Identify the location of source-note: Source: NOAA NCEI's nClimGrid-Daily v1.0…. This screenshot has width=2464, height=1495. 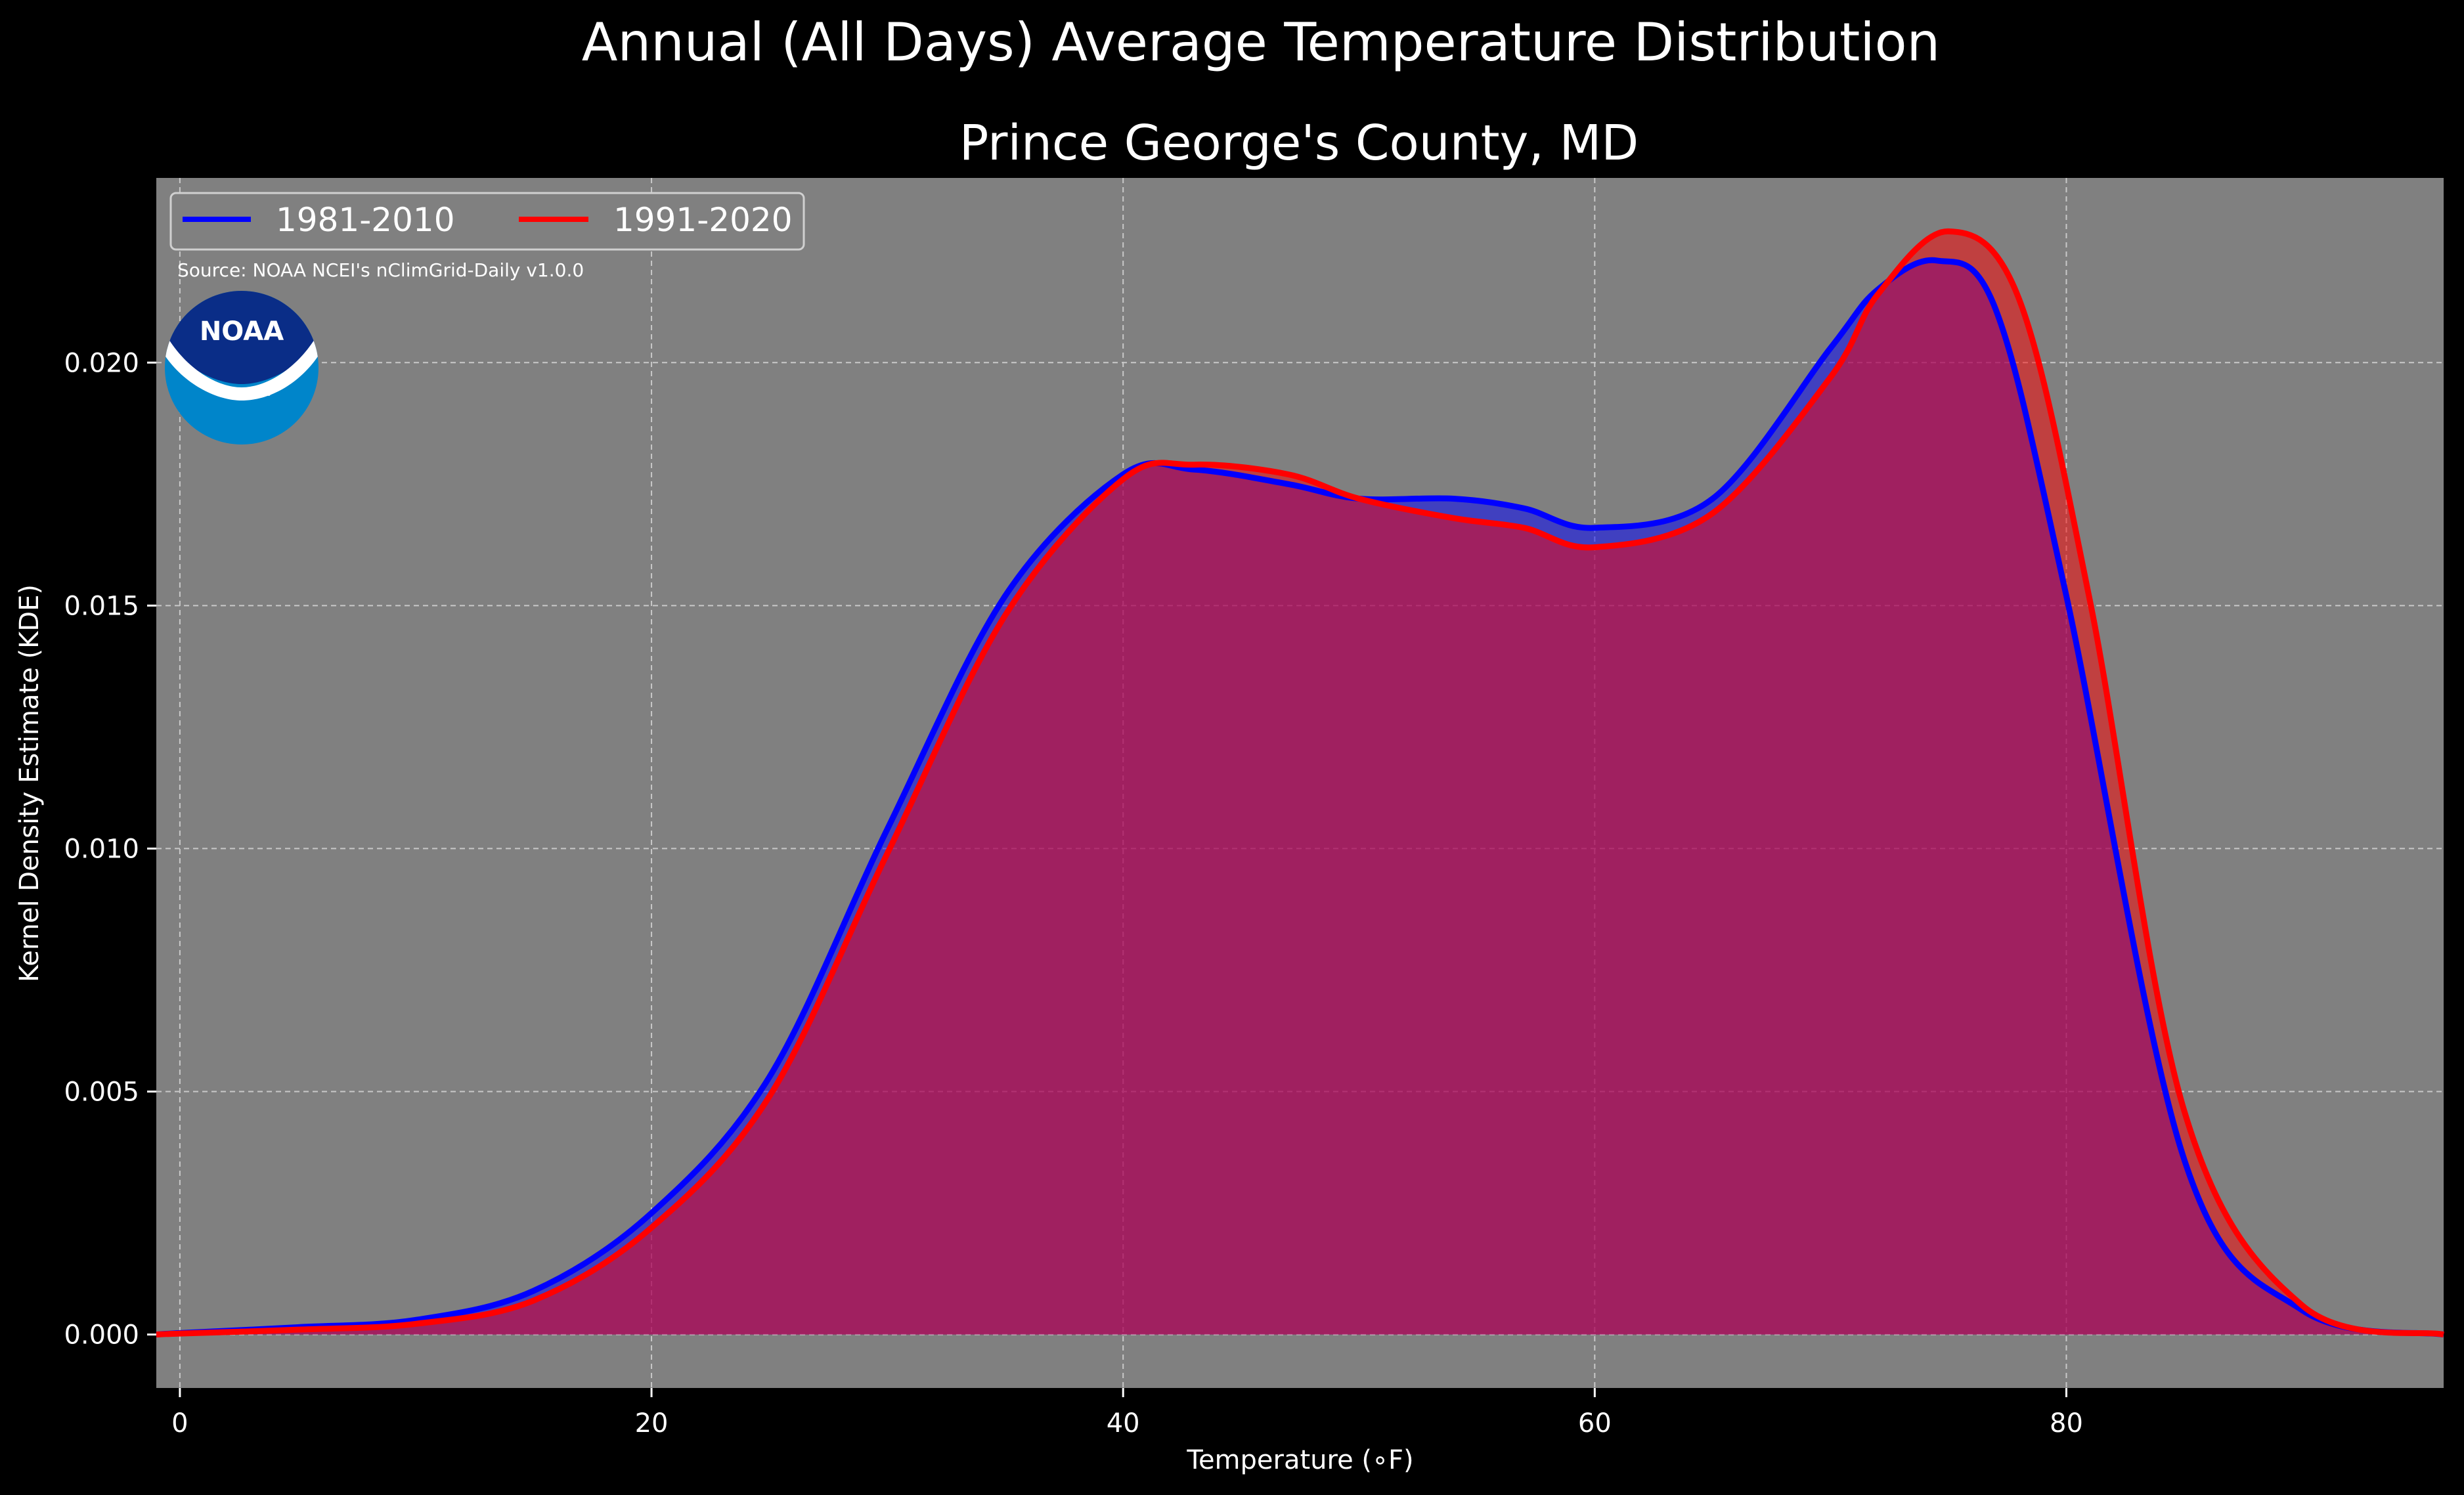
(380, 270).